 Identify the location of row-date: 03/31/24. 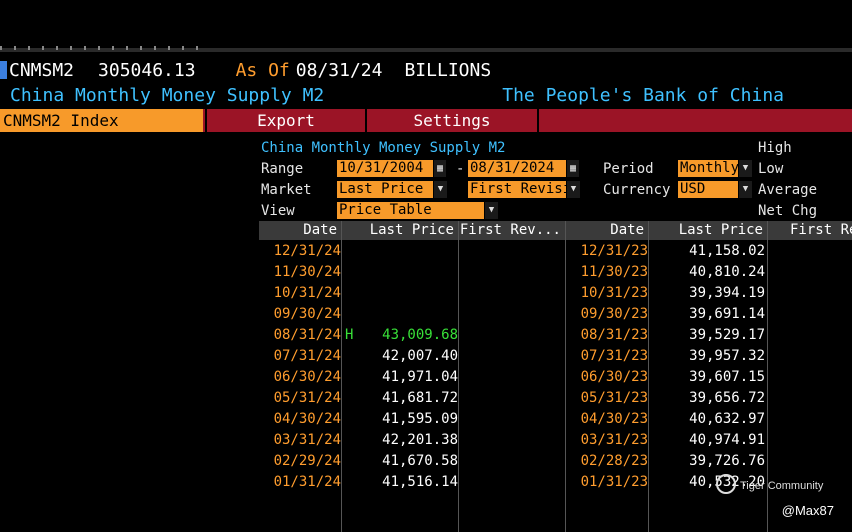
(307, 440).